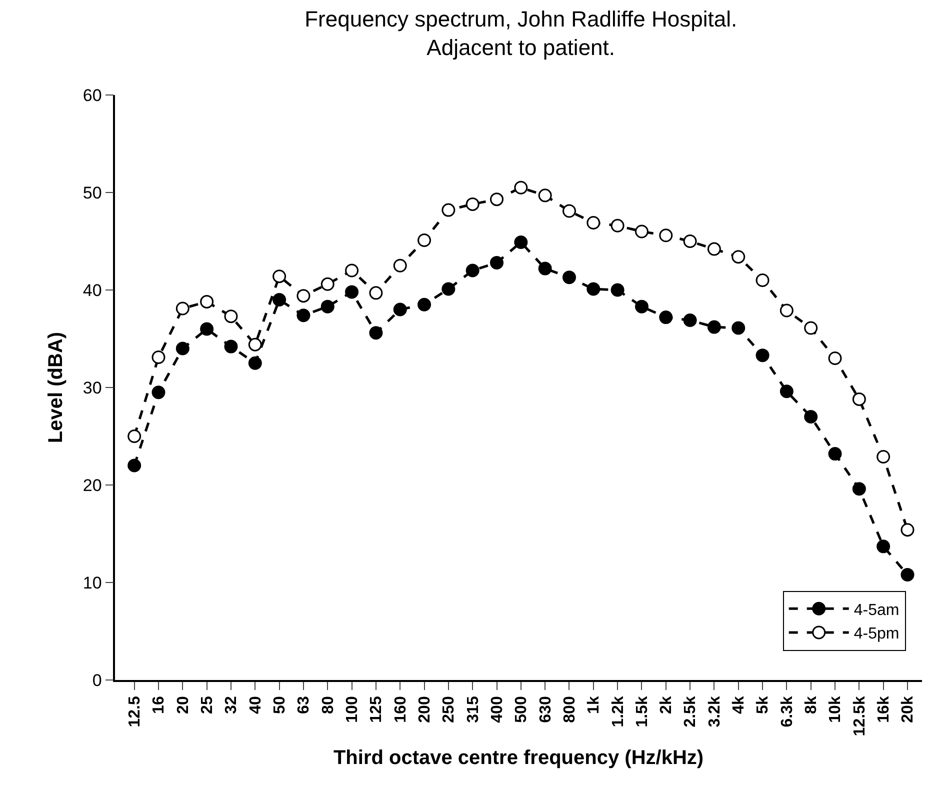 The image size is (947, 805). What do you see at coordinates (642, 712) in the screenshot?
I see `x-tick-label: 1.5k` at bounding box center [642, 712].